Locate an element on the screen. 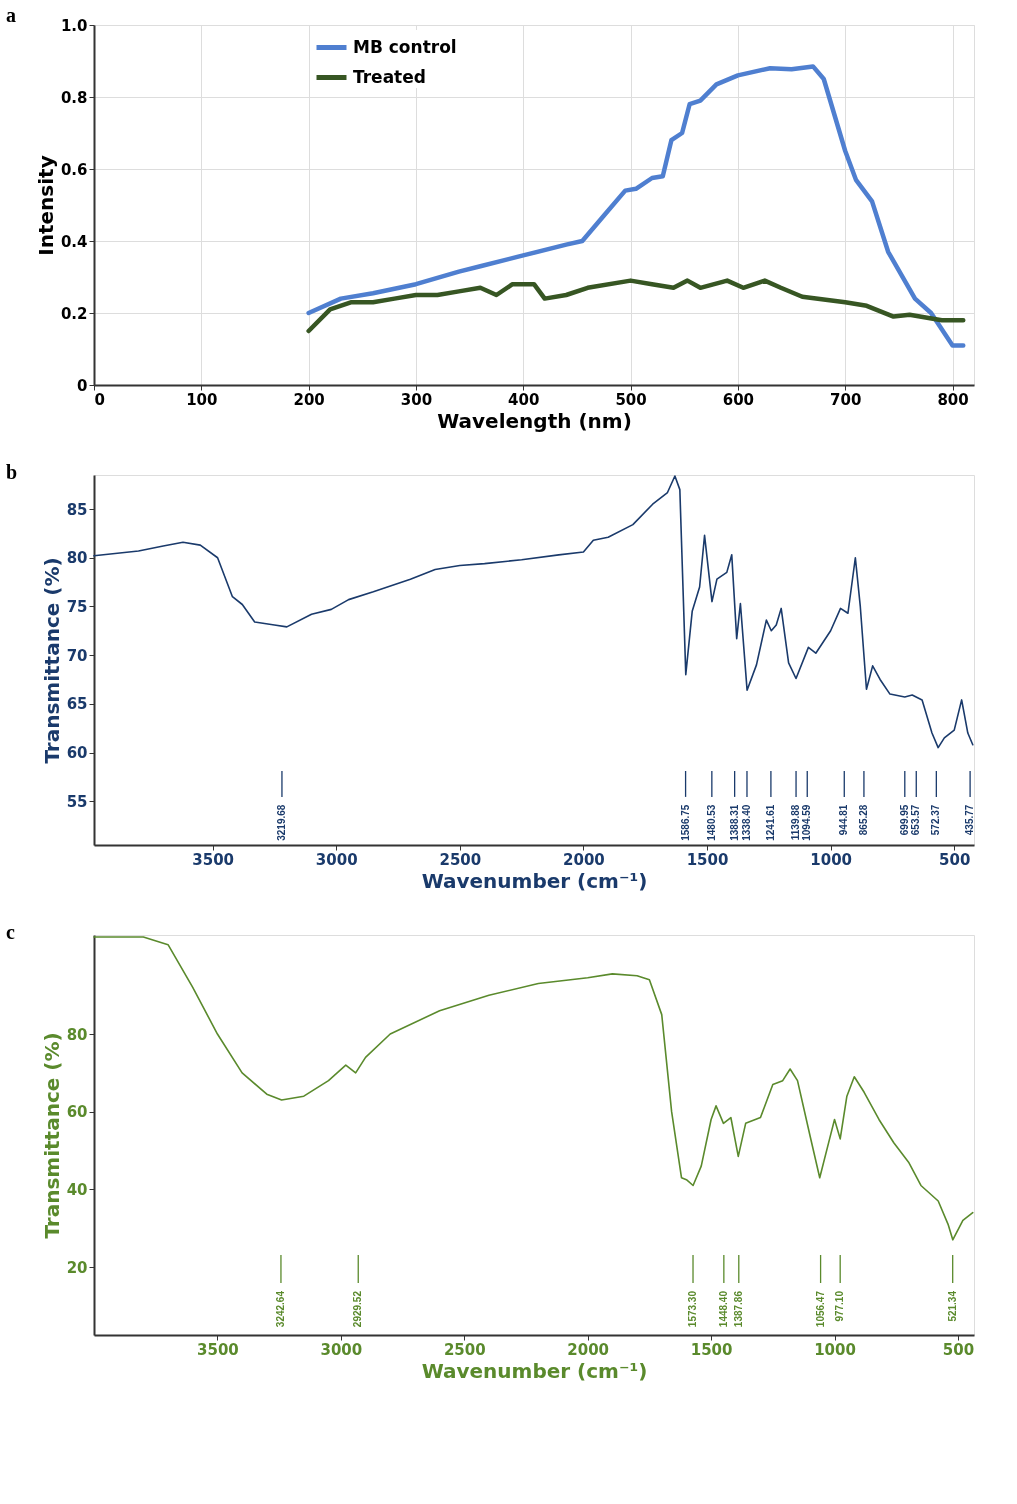  ref-line-label: 1388.31 is located at coordinates (734, 822).